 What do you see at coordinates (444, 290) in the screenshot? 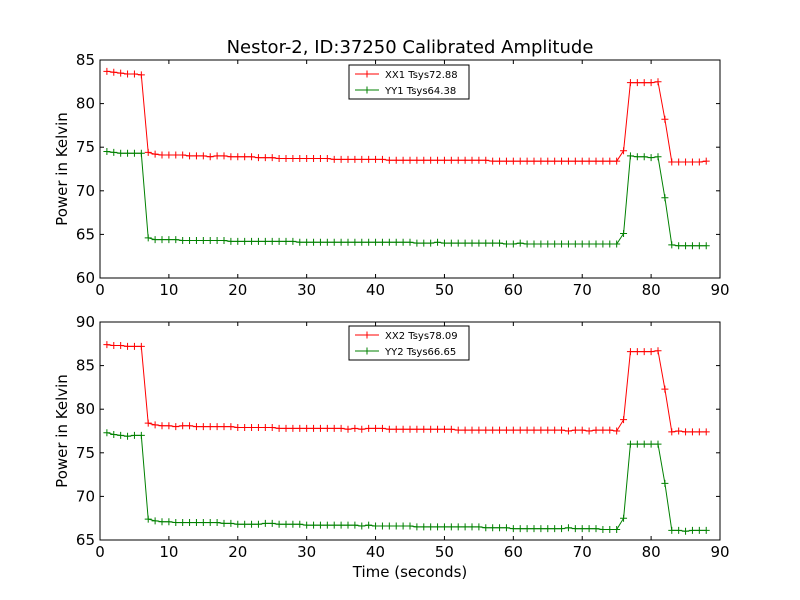
I see `top-x-tick-label: 50` at bounding box center [444, 290].